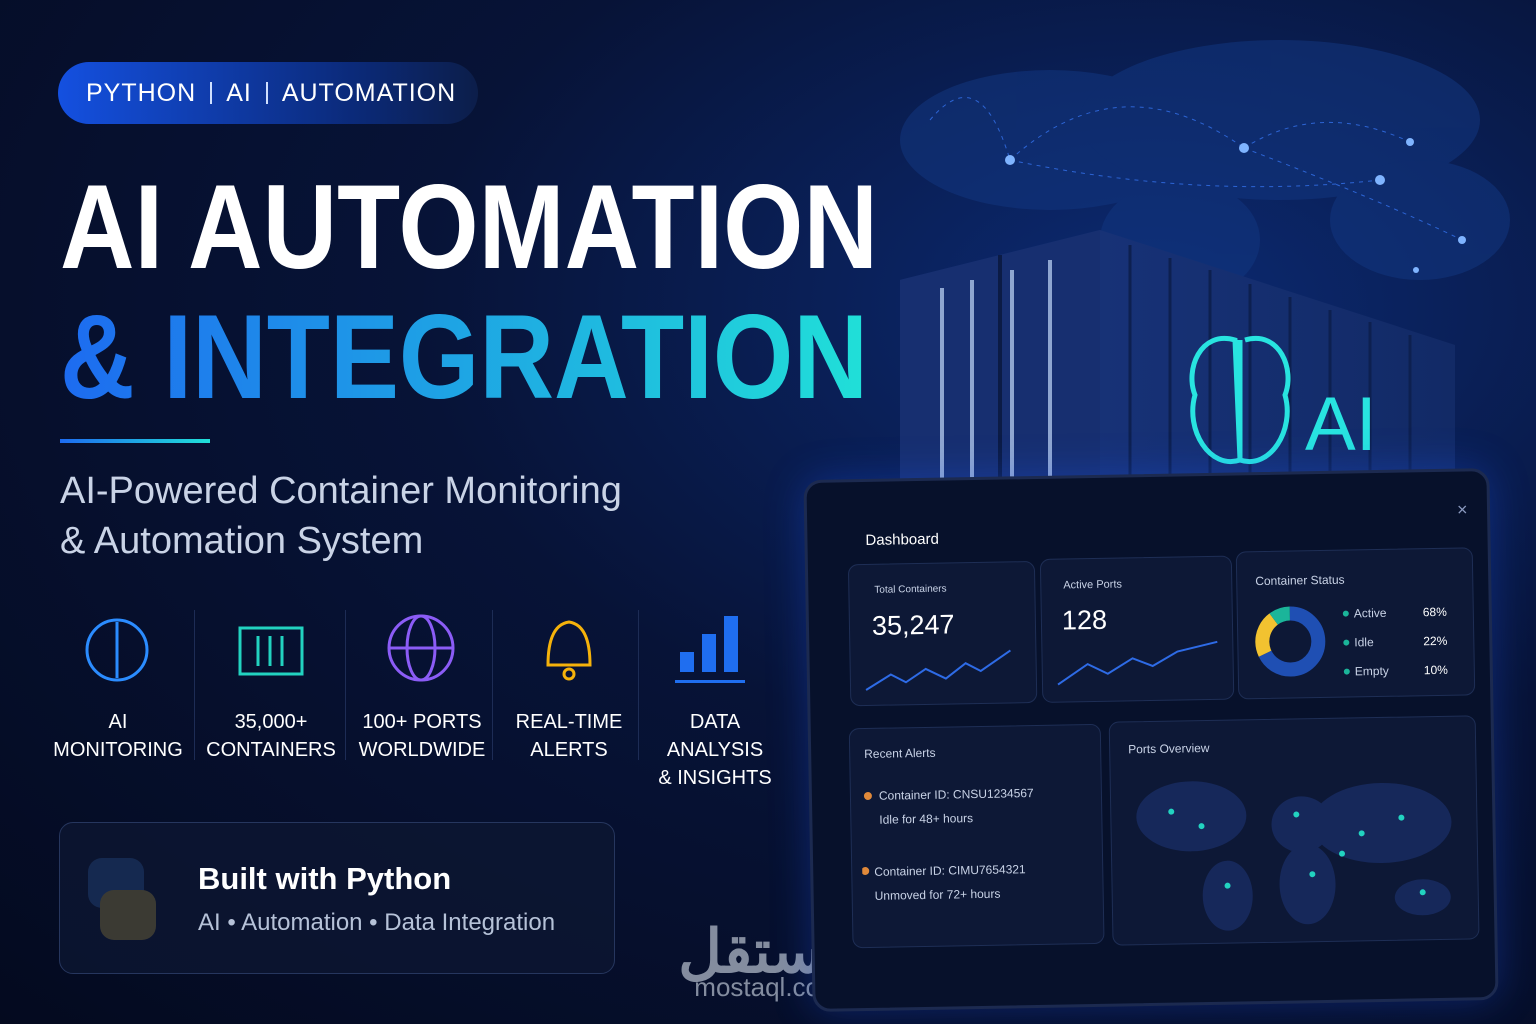 Image resolution: width=1536 pixels, height=1024 pixels. I want to click on alert-id: Container ID: CIMU7654321, so click(950, 870).